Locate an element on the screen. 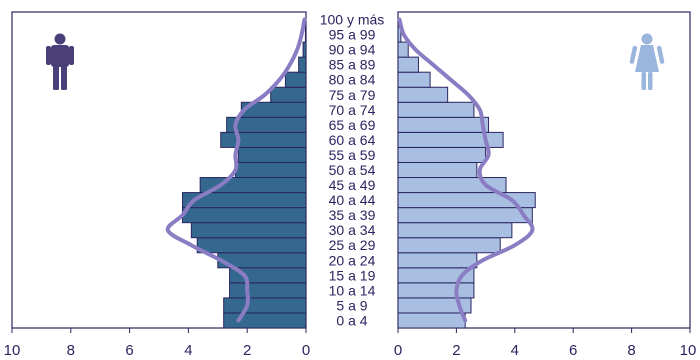  age-group-label: 15 a 19 is located at coordinates (352, 275).